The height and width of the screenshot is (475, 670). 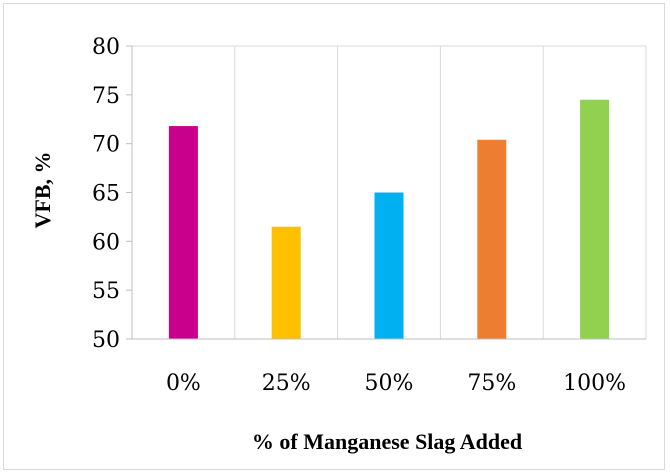 I want to click on y-tick-label: 65, so click(x=106, y=194).